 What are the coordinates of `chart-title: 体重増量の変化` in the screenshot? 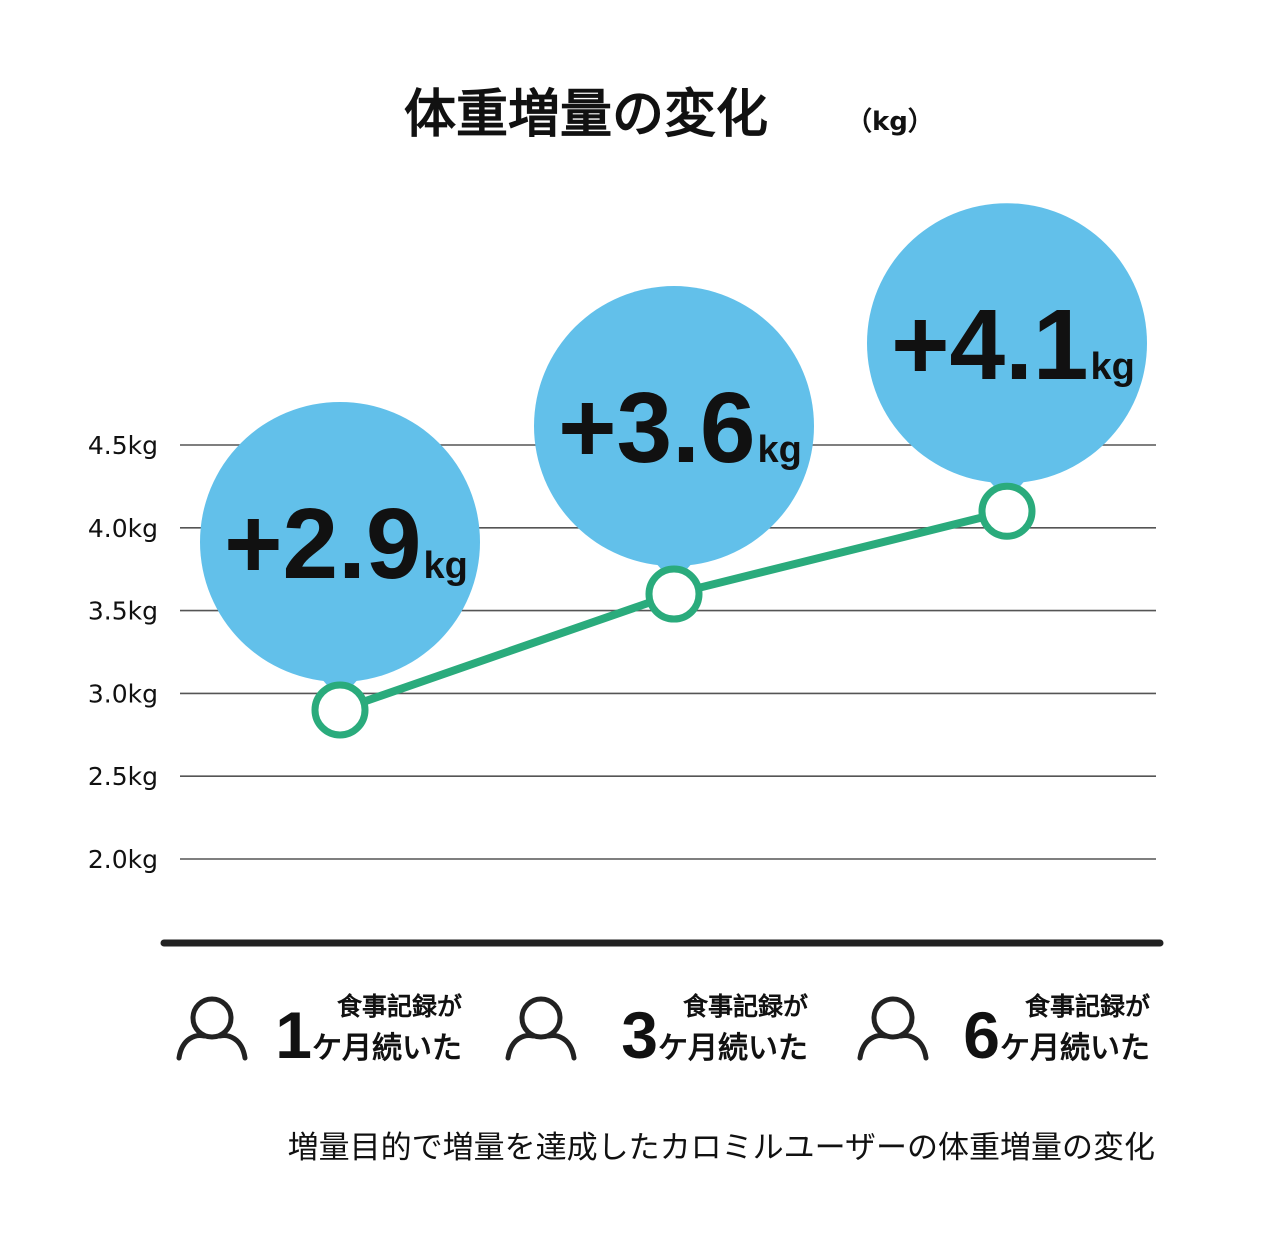 It's located at (586, 115).